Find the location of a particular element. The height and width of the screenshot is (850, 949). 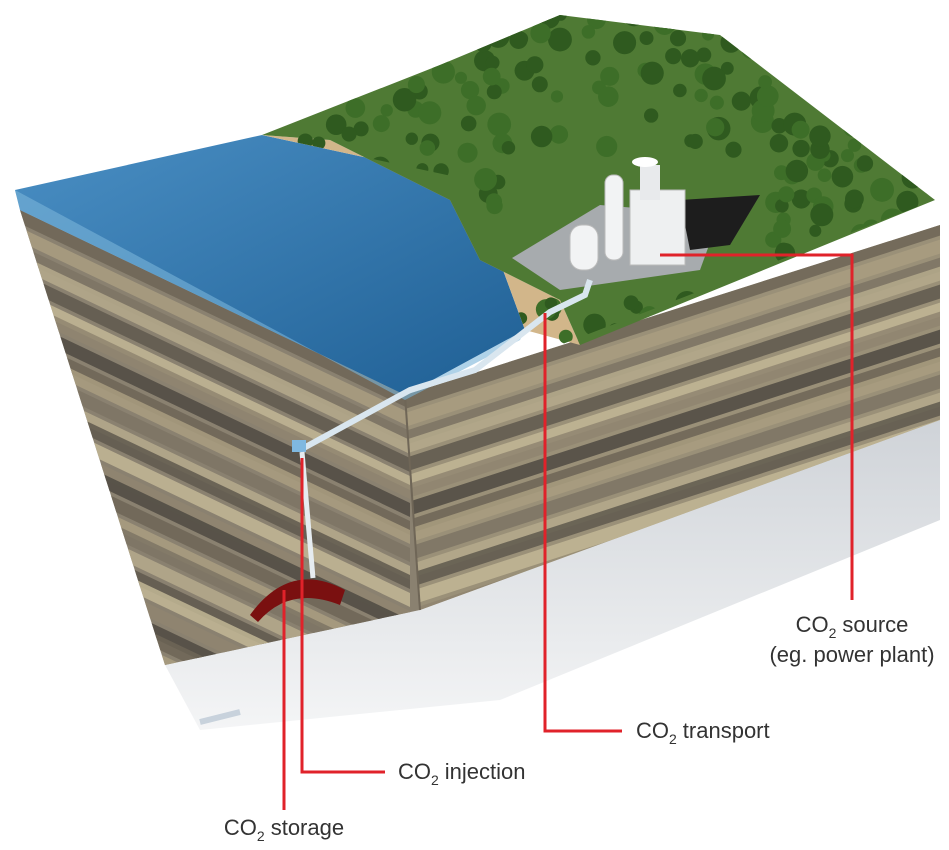

leader-source is located at coordinates (757, 426).